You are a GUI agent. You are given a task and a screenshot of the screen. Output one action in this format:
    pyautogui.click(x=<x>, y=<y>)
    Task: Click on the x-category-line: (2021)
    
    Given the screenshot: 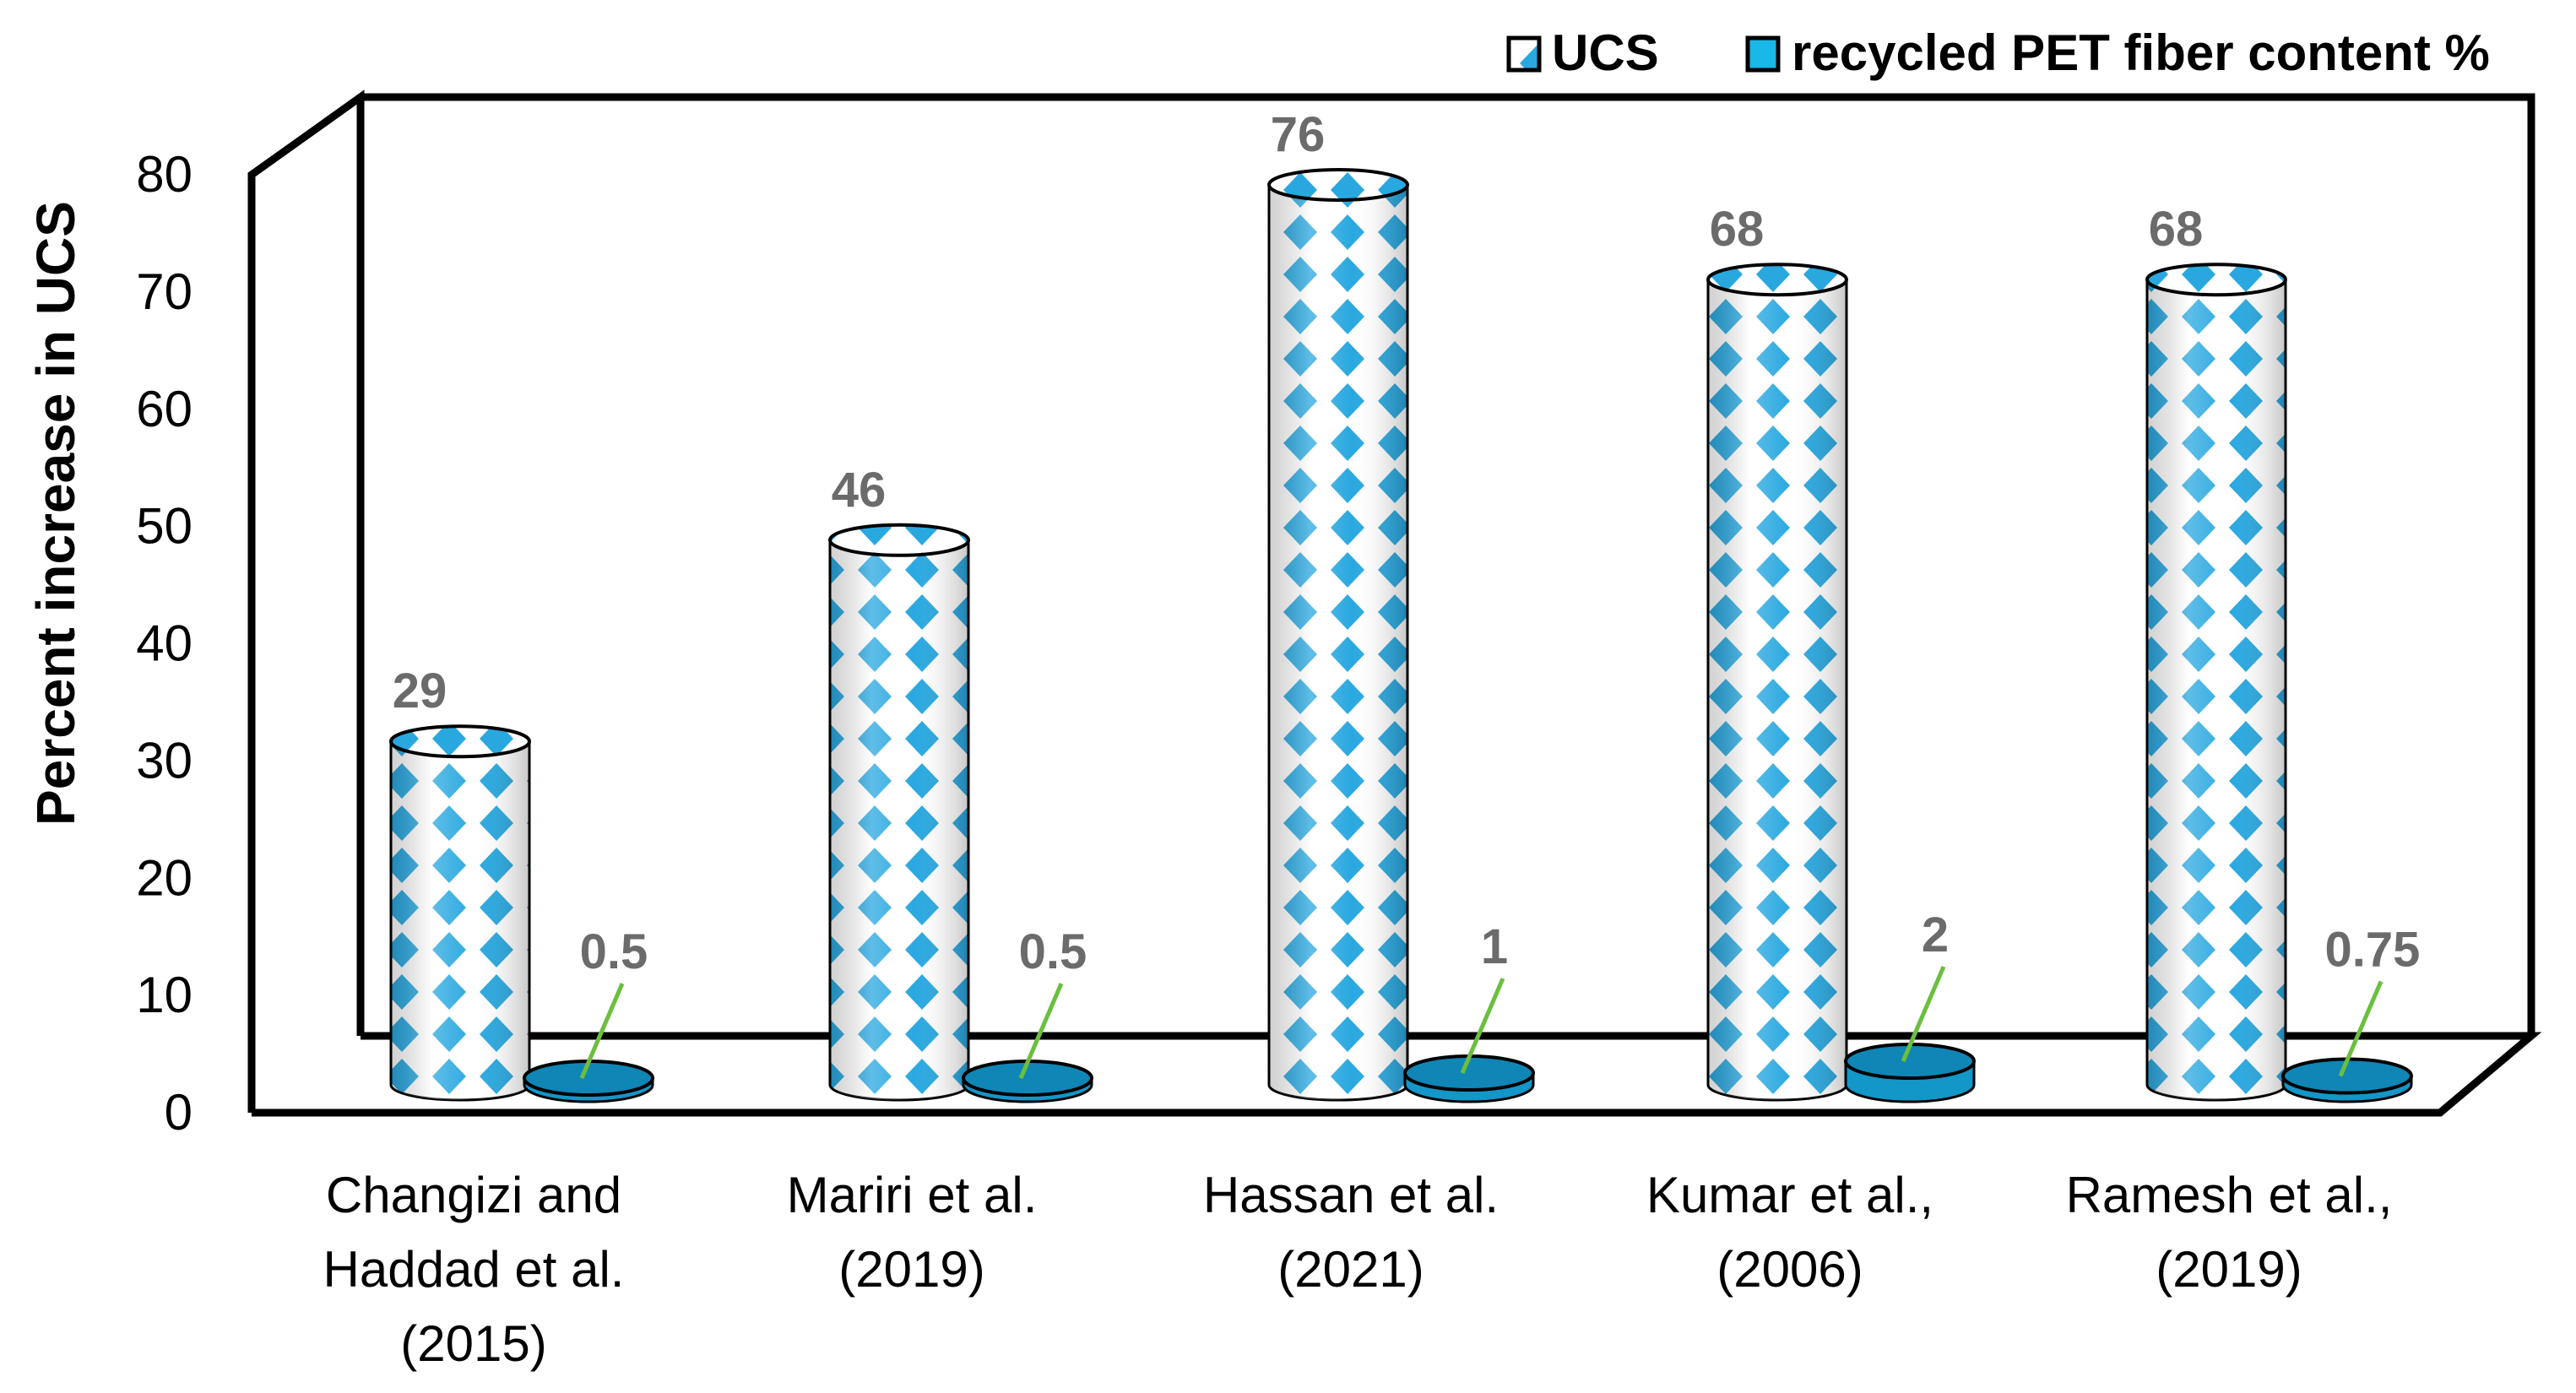 What is the action you would take?
    pyautogui.click(x=1351, y=1269)
    